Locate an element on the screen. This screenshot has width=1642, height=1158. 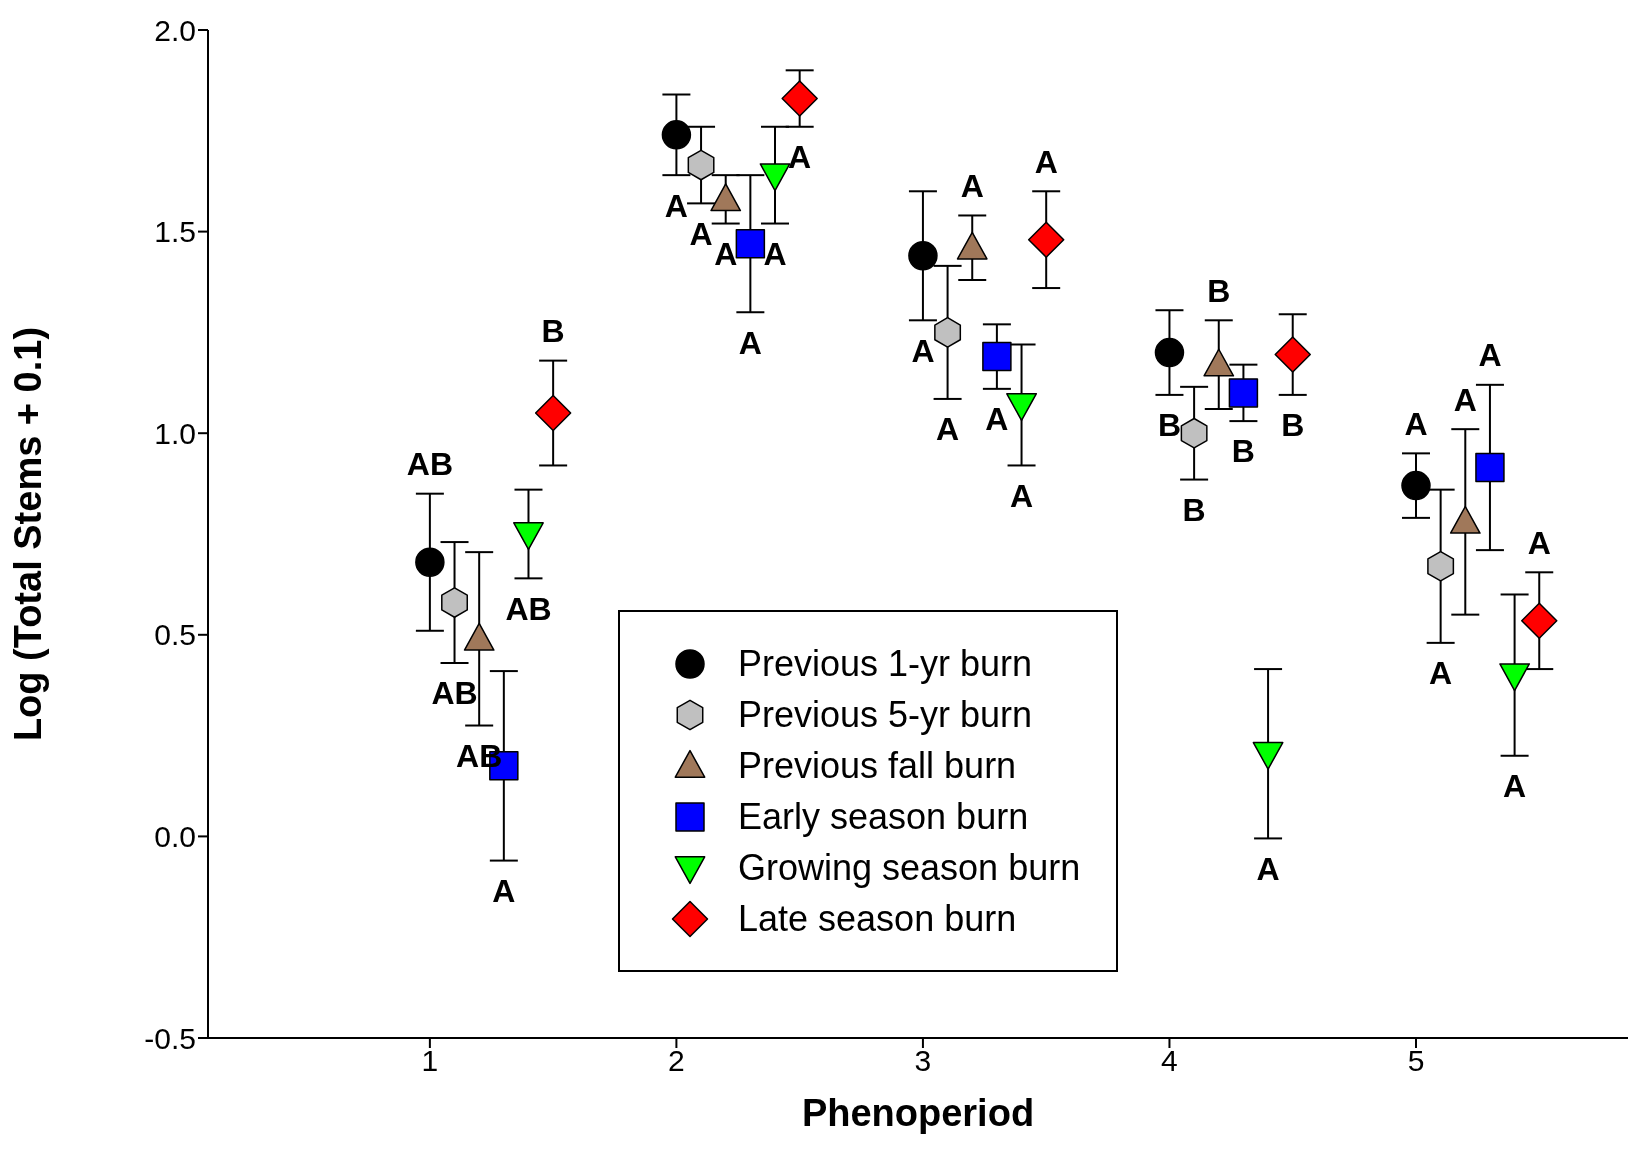
legend-label: Growing season burn is located at coordinates (909, 867).